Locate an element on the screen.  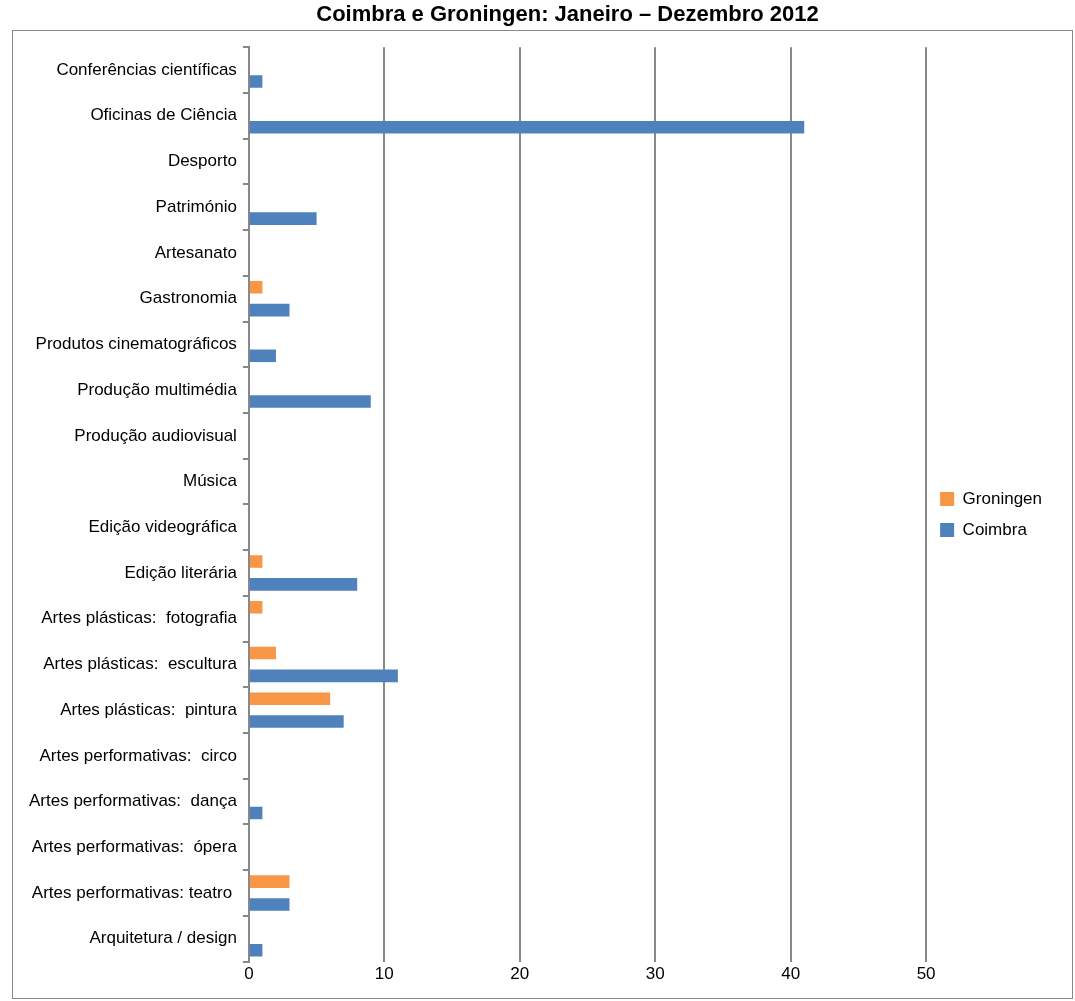
y-tick-label: Gastronomia is located at coordinates (188, 298).